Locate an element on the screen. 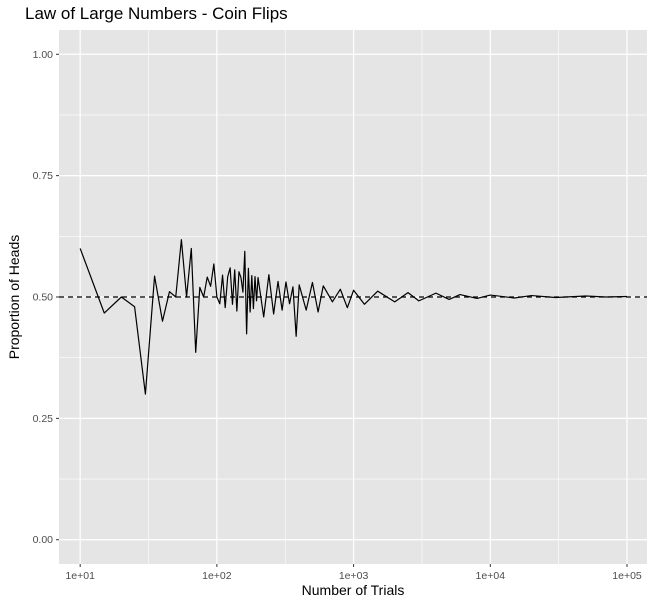  y-axis-title: Proportion of Heads is located at coordinates (14, 297).